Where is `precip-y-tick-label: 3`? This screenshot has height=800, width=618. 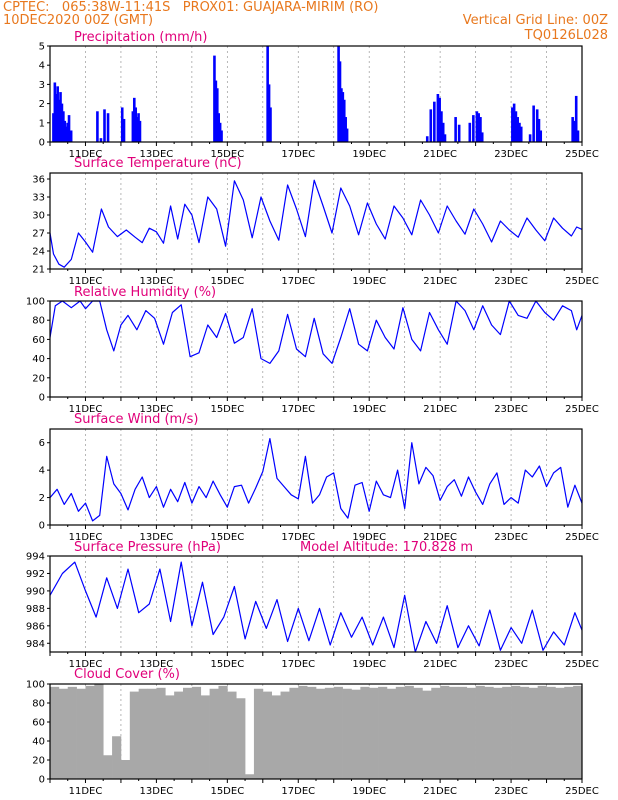 precip-y-tick-label: 3 is located at coordinates (42, 85).